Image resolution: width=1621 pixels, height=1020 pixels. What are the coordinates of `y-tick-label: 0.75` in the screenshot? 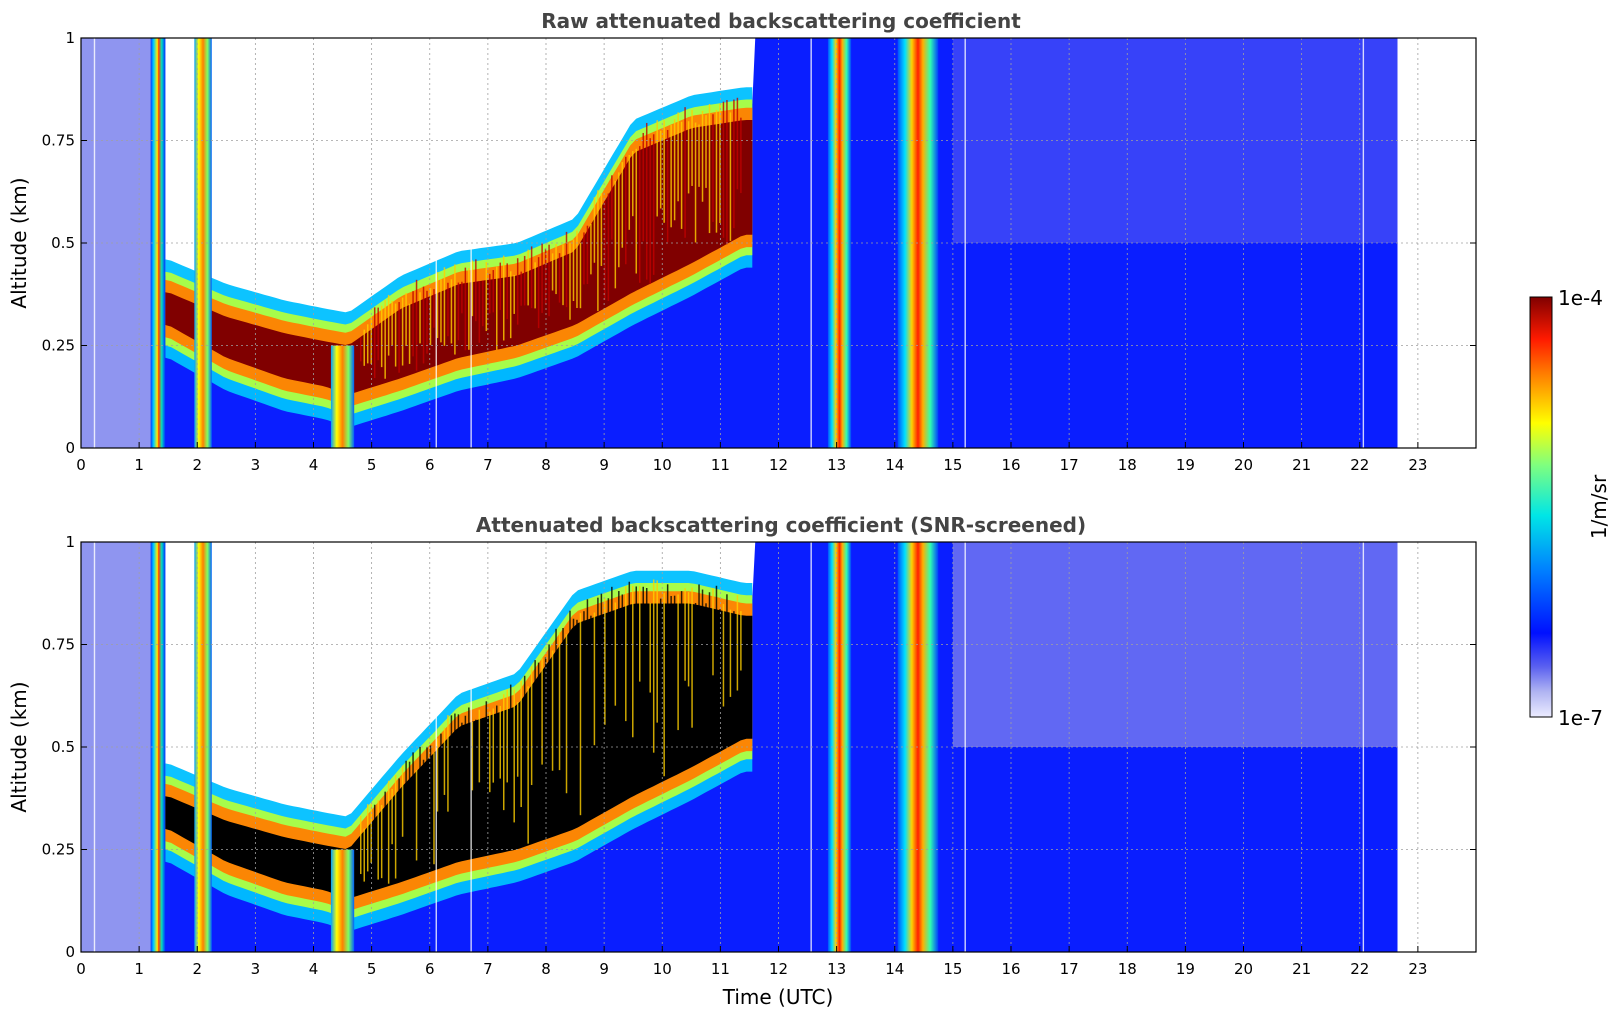 It's located at (58, 645).